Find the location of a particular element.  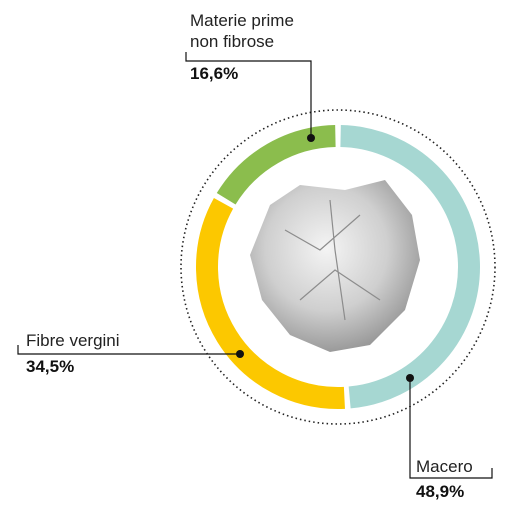

paper-ball is located at coordinates (335, 266).